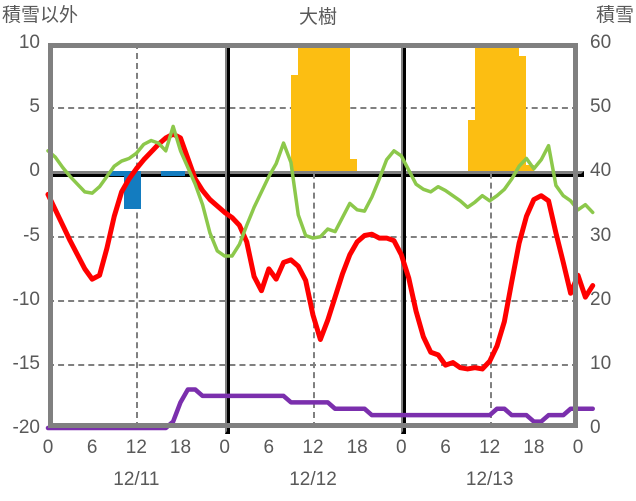 The height and width of the screenshot is (501, 636). Describe the element at coordinates (614, 15) in the screenshot. I see `right-axis-title: 積雪` at that location.